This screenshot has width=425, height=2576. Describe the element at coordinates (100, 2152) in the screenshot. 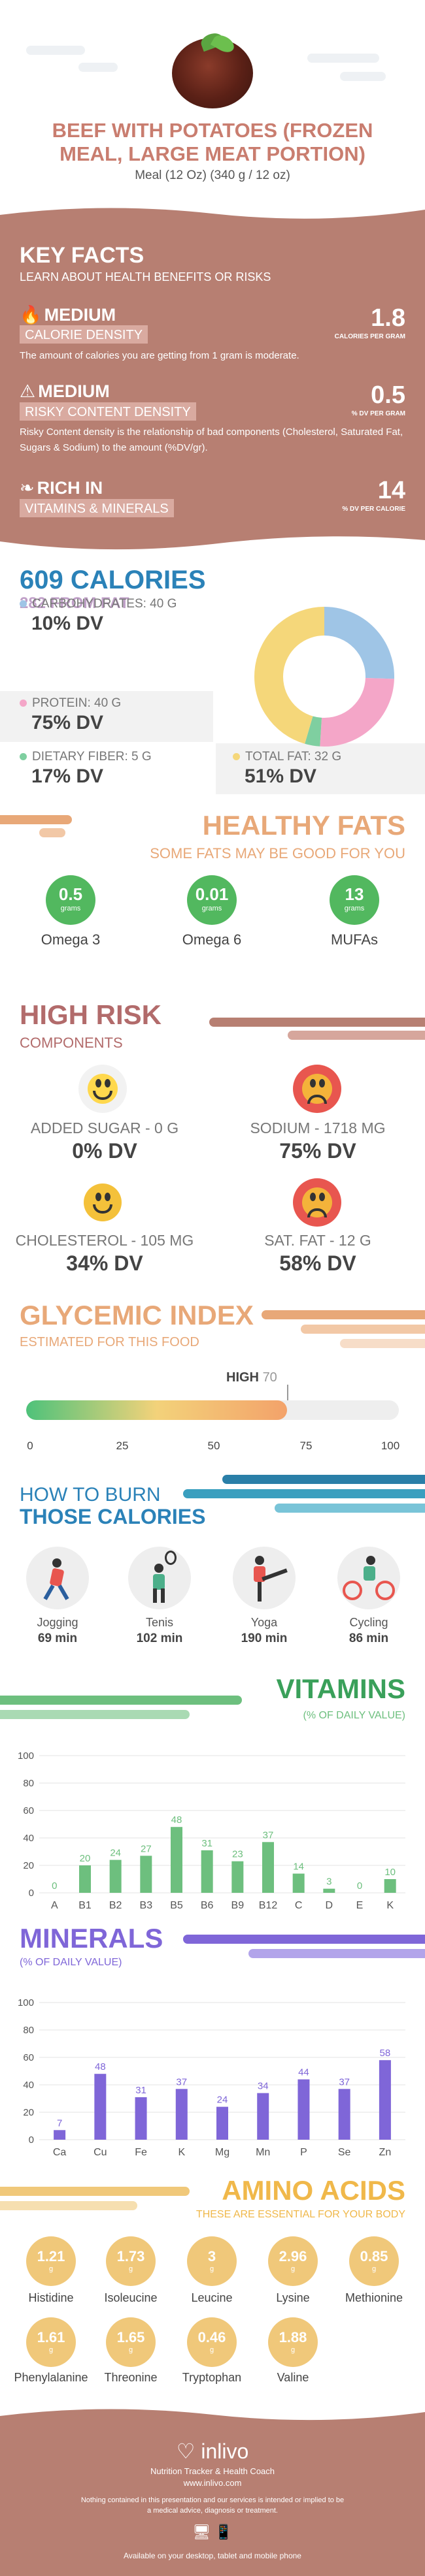

I see `minerals-category-label: Cu` at that location.